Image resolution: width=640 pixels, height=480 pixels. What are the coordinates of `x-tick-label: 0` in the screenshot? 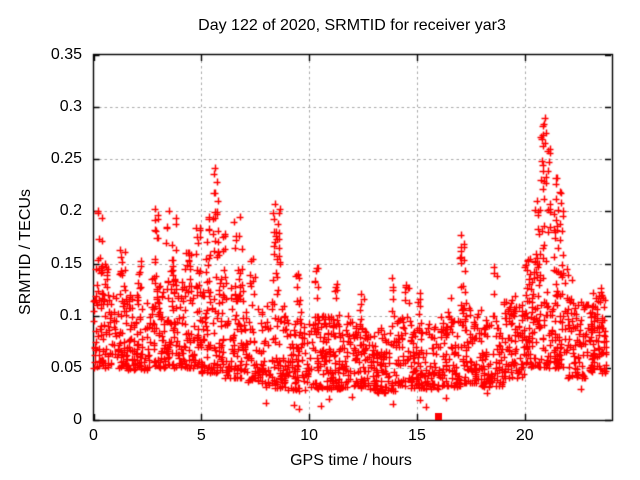 It's located at (93, 435).